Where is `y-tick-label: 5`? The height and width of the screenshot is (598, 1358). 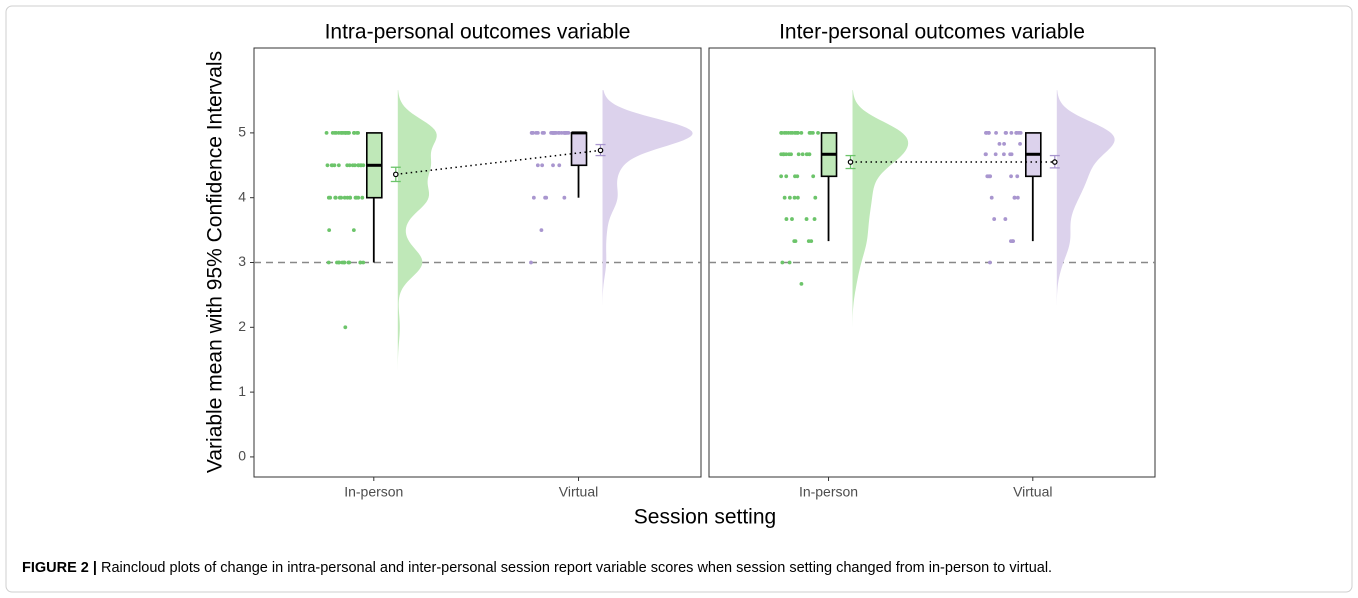 y-tick-label: 5 is located at coordinates (242, 132).